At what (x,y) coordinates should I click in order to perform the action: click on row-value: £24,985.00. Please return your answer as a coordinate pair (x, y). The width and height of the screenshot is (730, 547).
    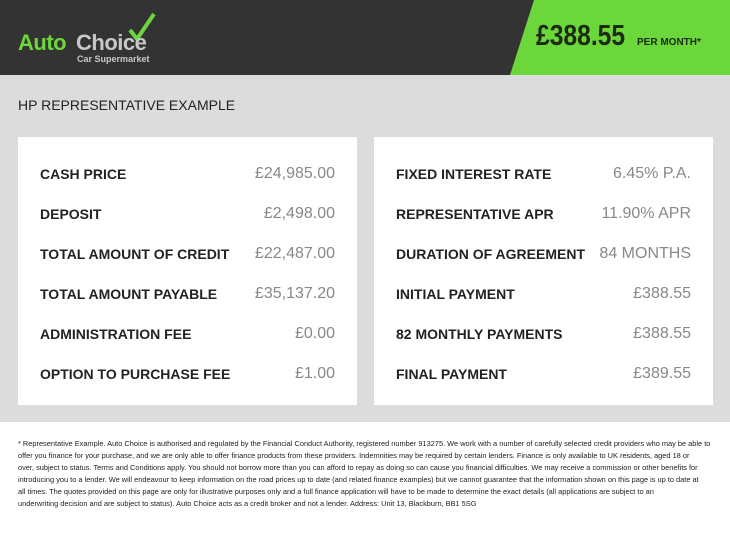
    Looking at the image, I should click on (294, 173).